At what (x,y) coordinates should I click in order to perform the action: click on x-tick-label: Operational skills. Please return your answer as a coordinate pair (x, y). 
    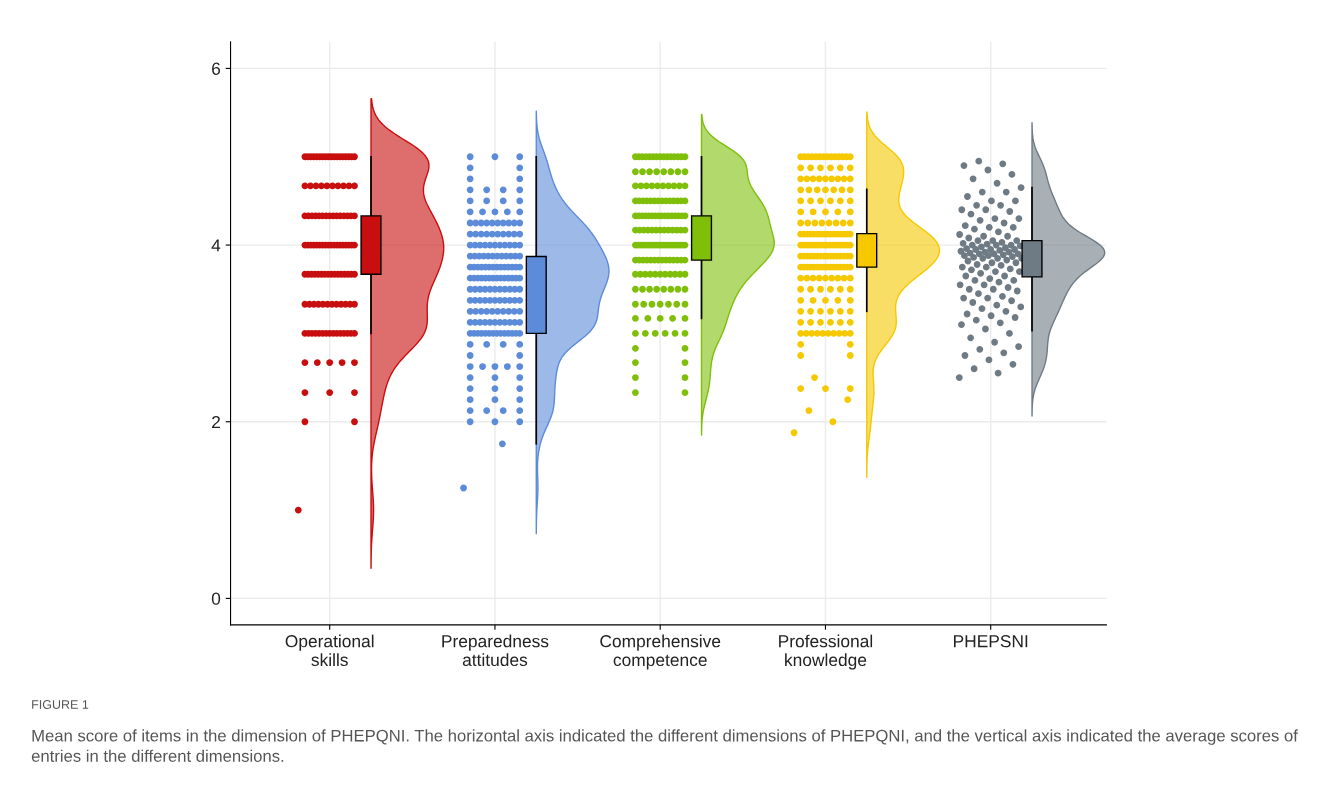
    Looking at the image, I should click on (329, 650).